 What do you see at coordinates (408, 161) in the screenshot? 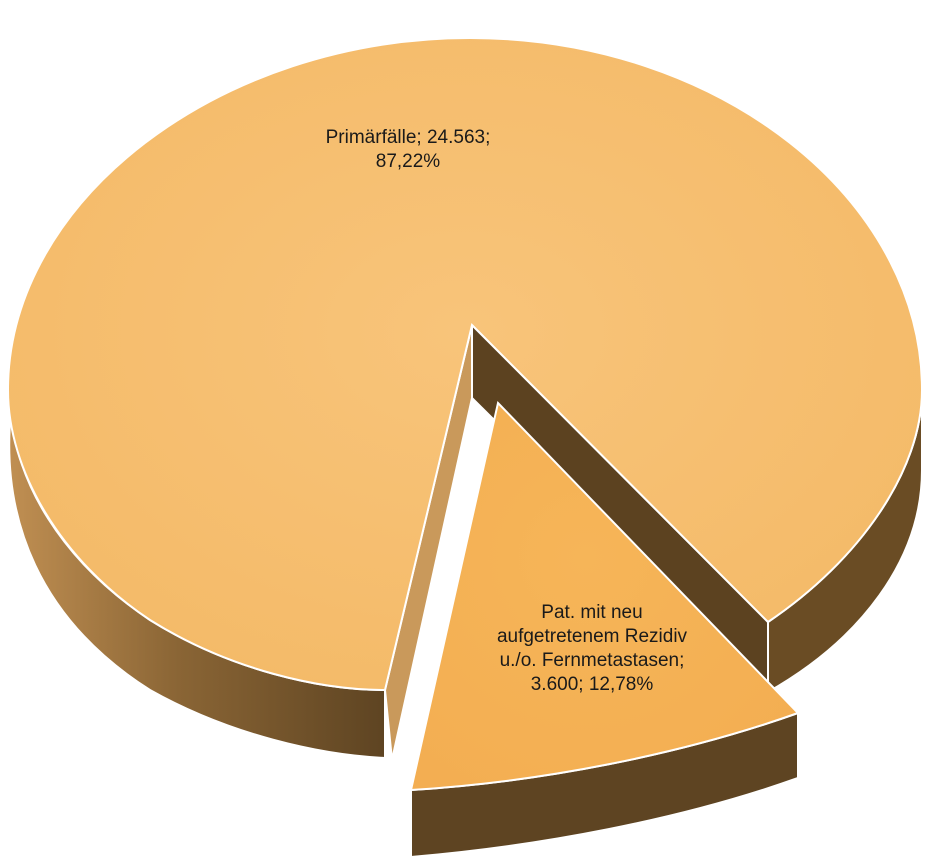
I see `data-label-primaerfaelle-line-2: 87,22%` at bounding box center [408, 161].